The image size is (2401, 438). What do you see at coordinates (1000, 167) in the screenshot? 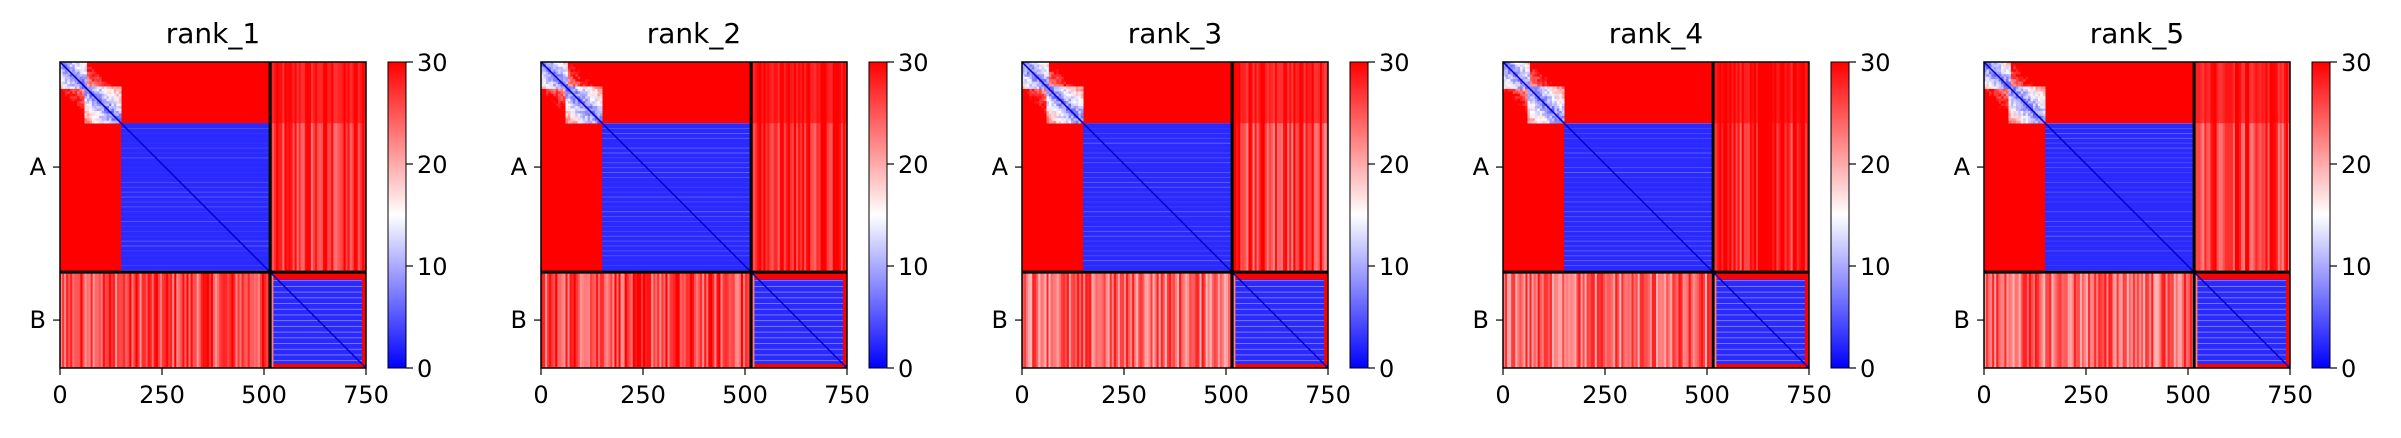
I see `y-tick-label: A` at bounding box center [1000, 167].